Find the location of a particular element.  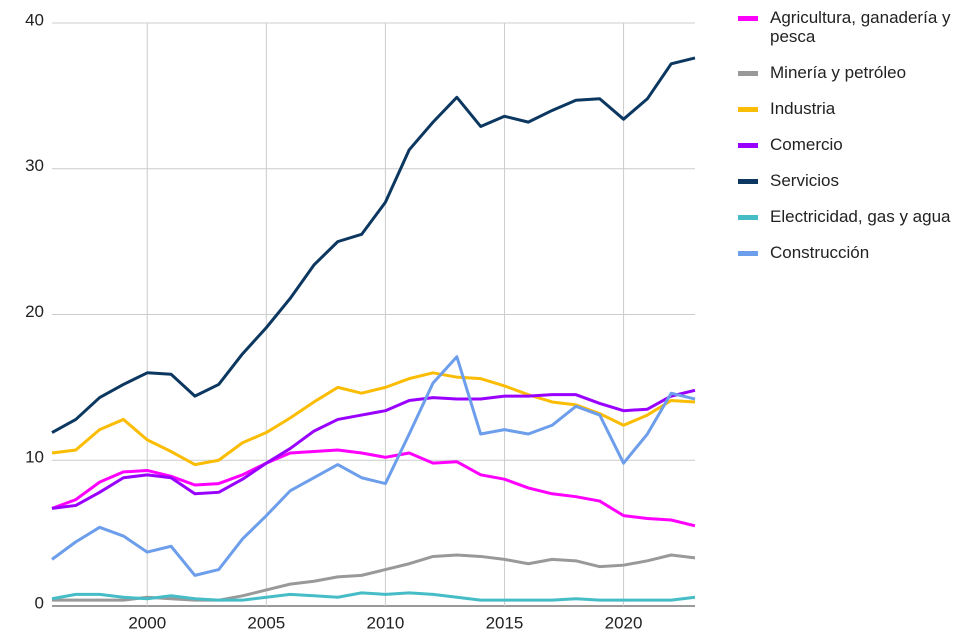

x-tick-label: 2020 is located at coordinates (624, 622).